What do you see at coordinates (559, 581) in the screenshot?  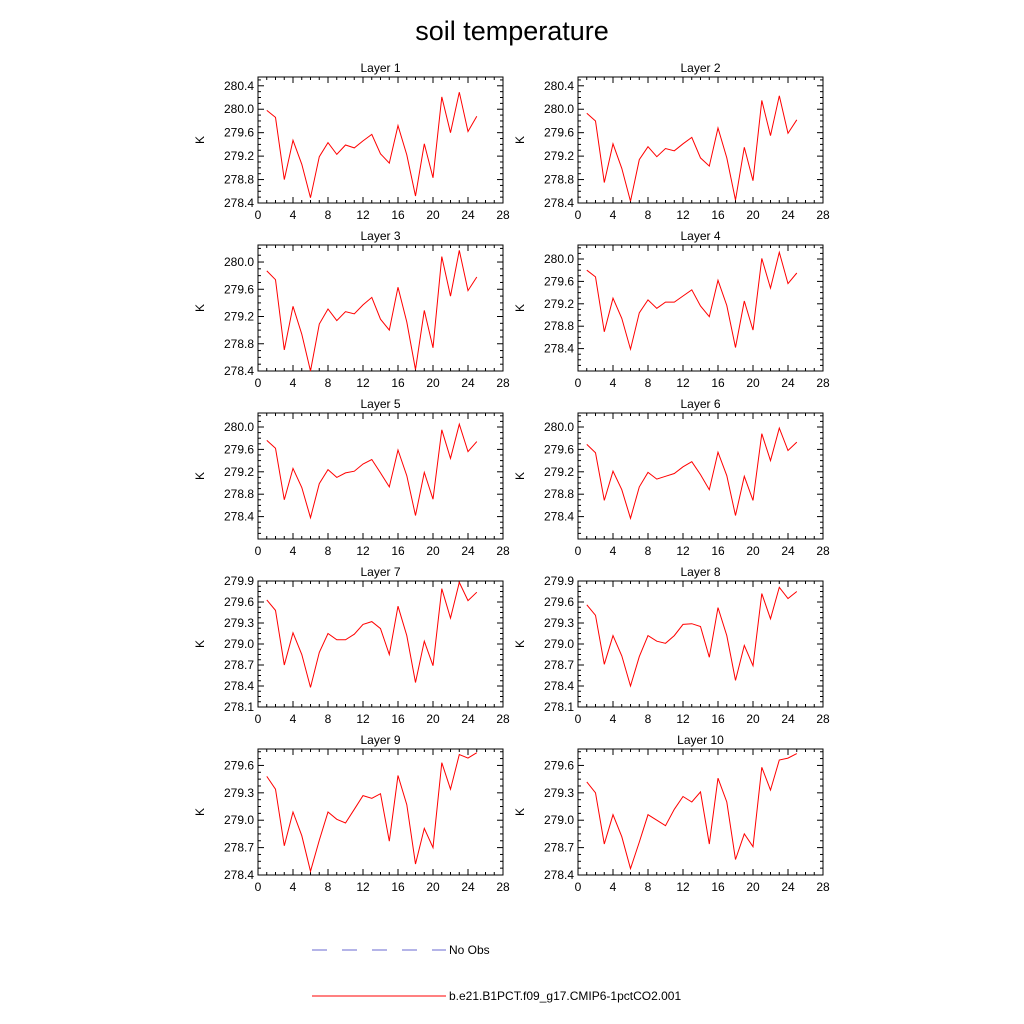 I see `y-tick-label: 279.9` at bounding box center [559, 581].